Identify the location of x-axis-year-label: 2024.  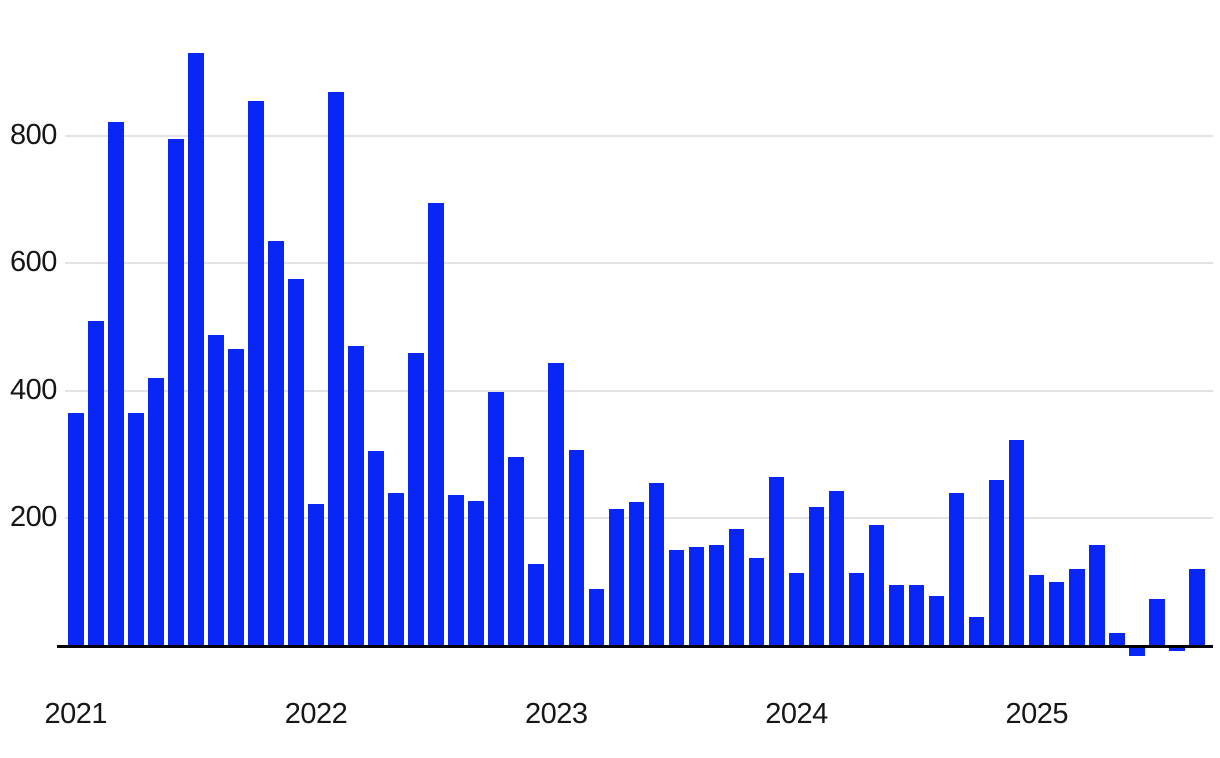
(796, 714).